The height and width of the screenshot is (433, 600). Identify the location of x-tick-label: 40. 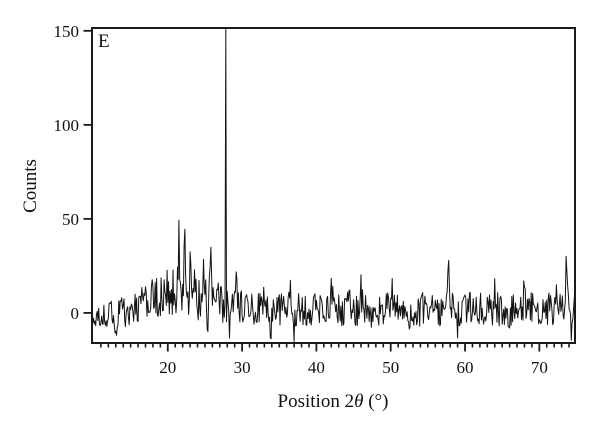
(316, 367).